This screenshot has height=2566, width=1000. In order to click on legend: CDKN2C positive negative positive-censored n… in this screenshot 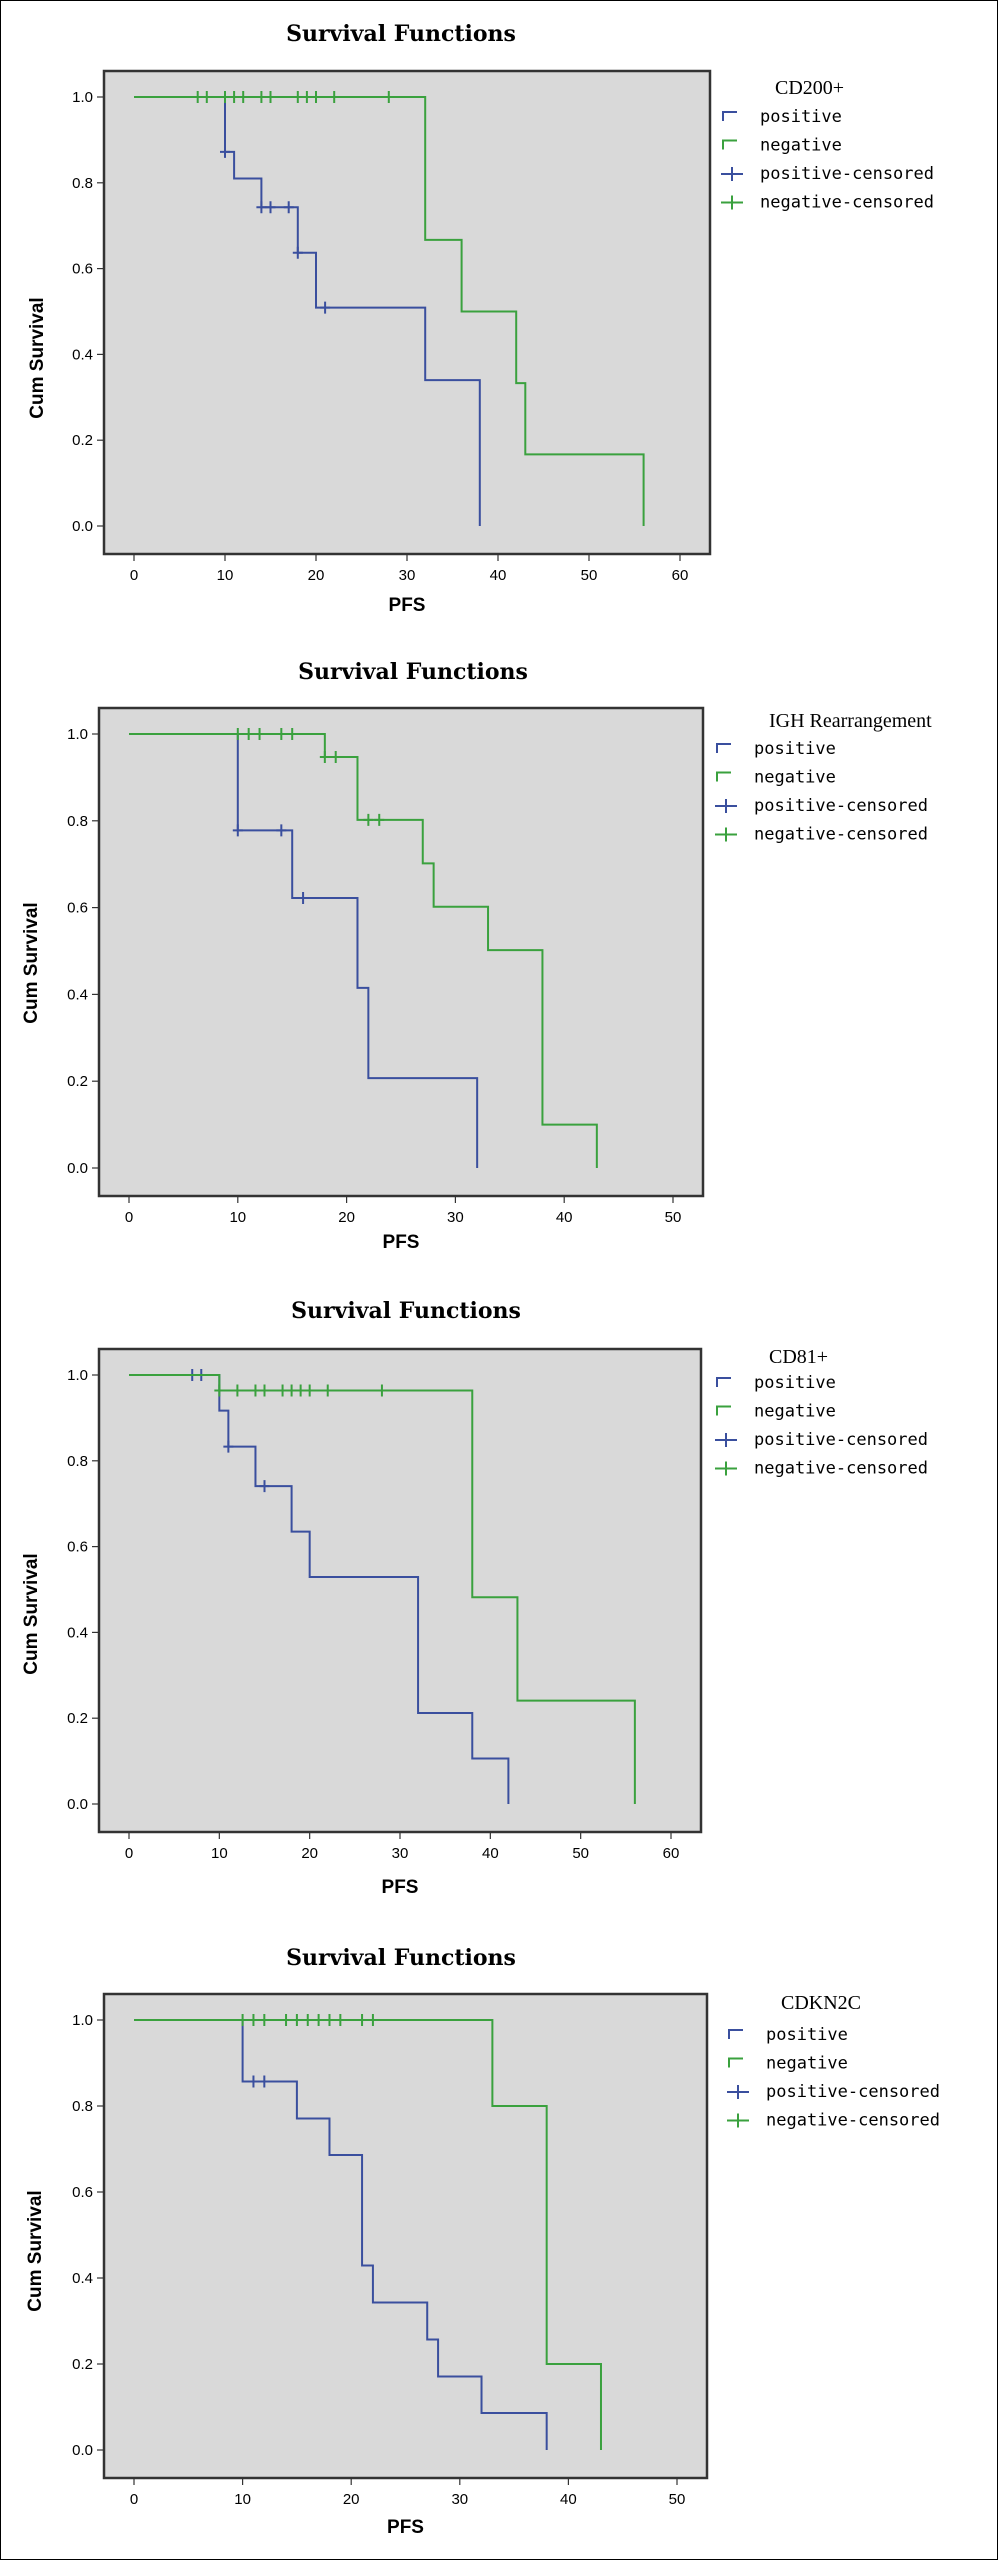, I will do `click(833, 2061)`.